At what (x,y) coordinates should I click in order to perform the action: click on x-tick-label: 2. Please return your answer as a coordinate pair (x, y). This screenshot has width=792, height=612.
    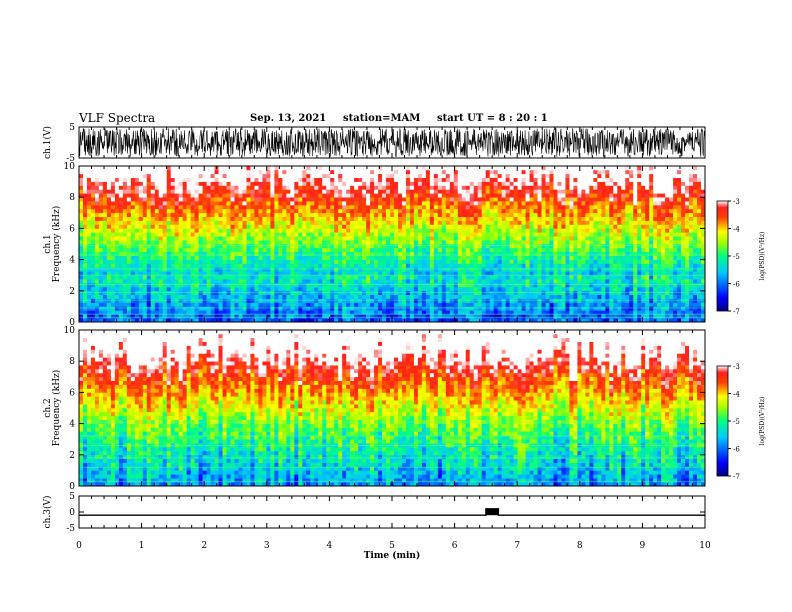
    Looking at the image, I should click on (204, 546).